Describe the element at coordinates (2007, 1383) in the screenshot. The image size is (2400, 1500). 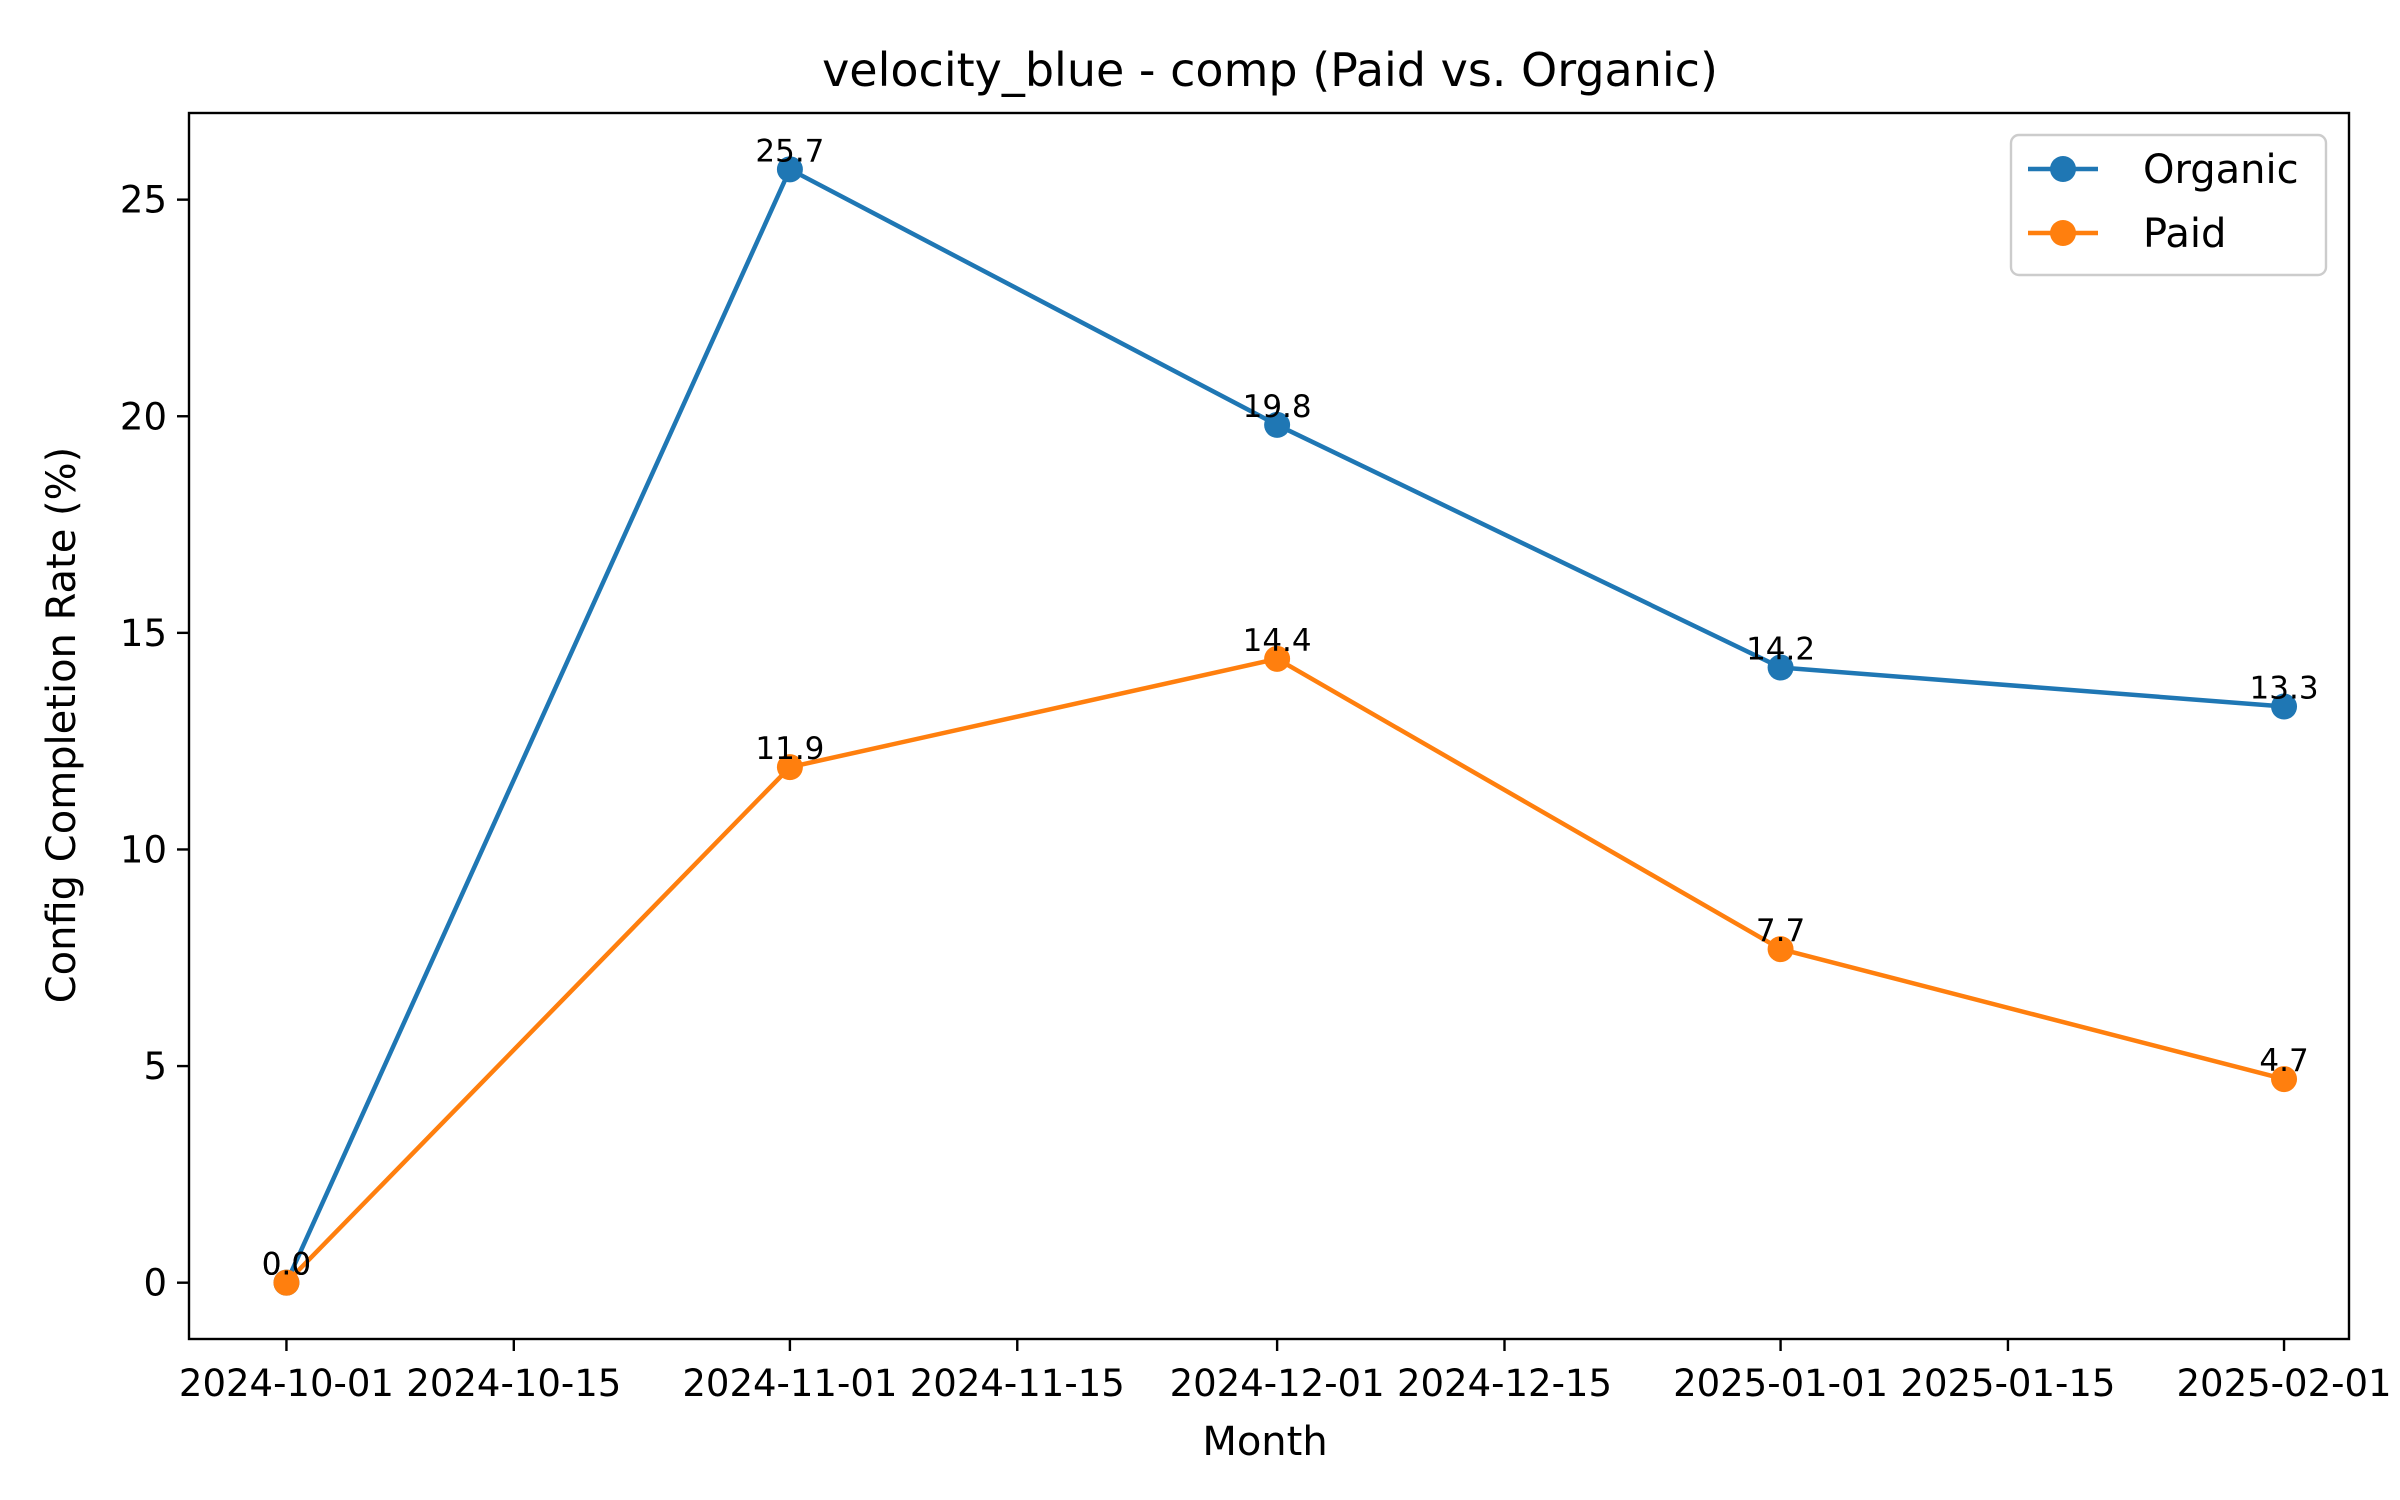
I see `x-tick-label: 2025-01-15` at that location.